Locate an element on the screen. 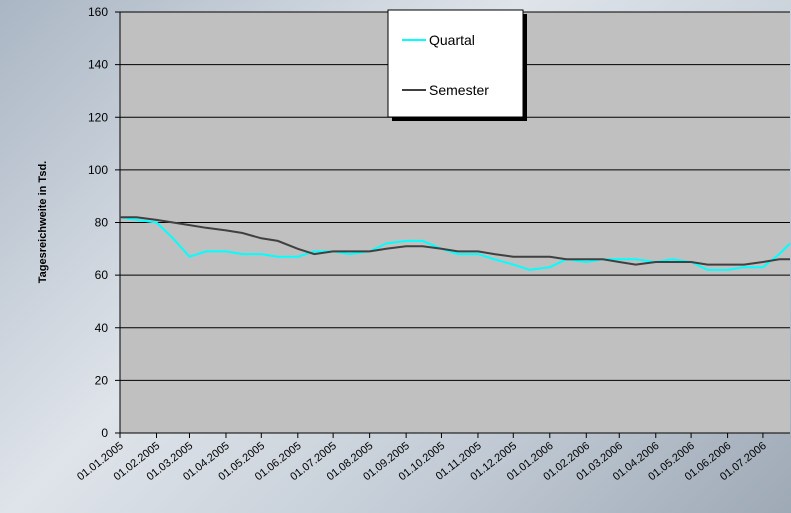  legend is located at coordinates (455, 63).